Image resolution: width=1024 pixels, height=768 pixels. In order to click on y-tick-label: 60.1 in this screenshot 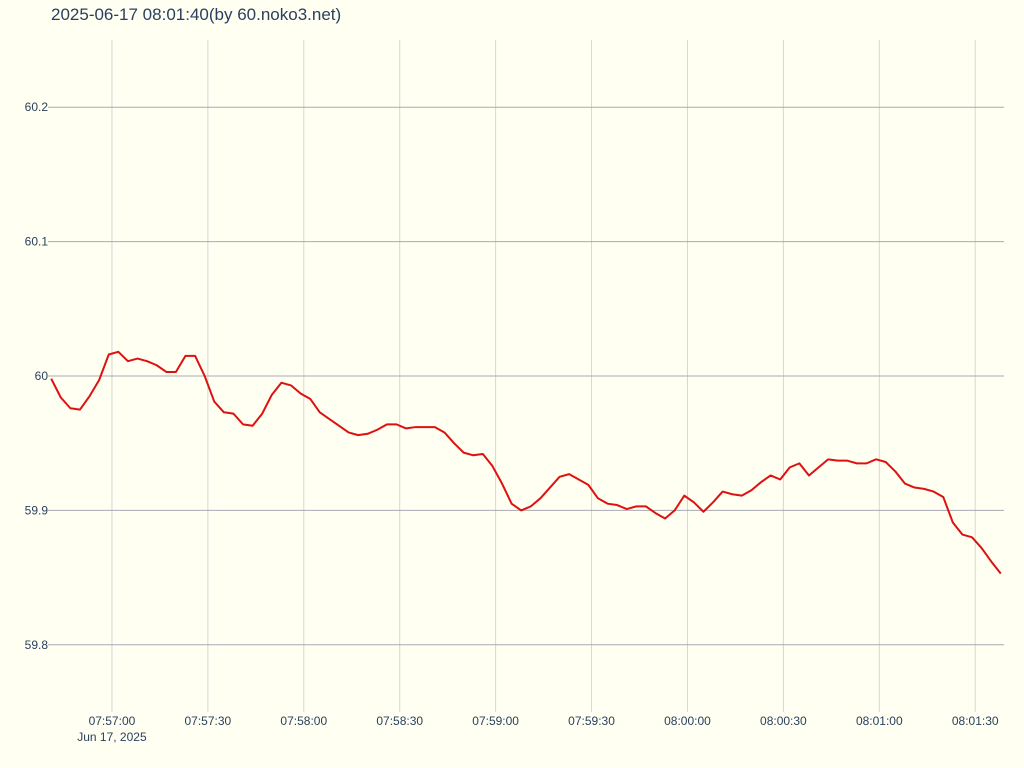, I will do `click(37, 242)`.